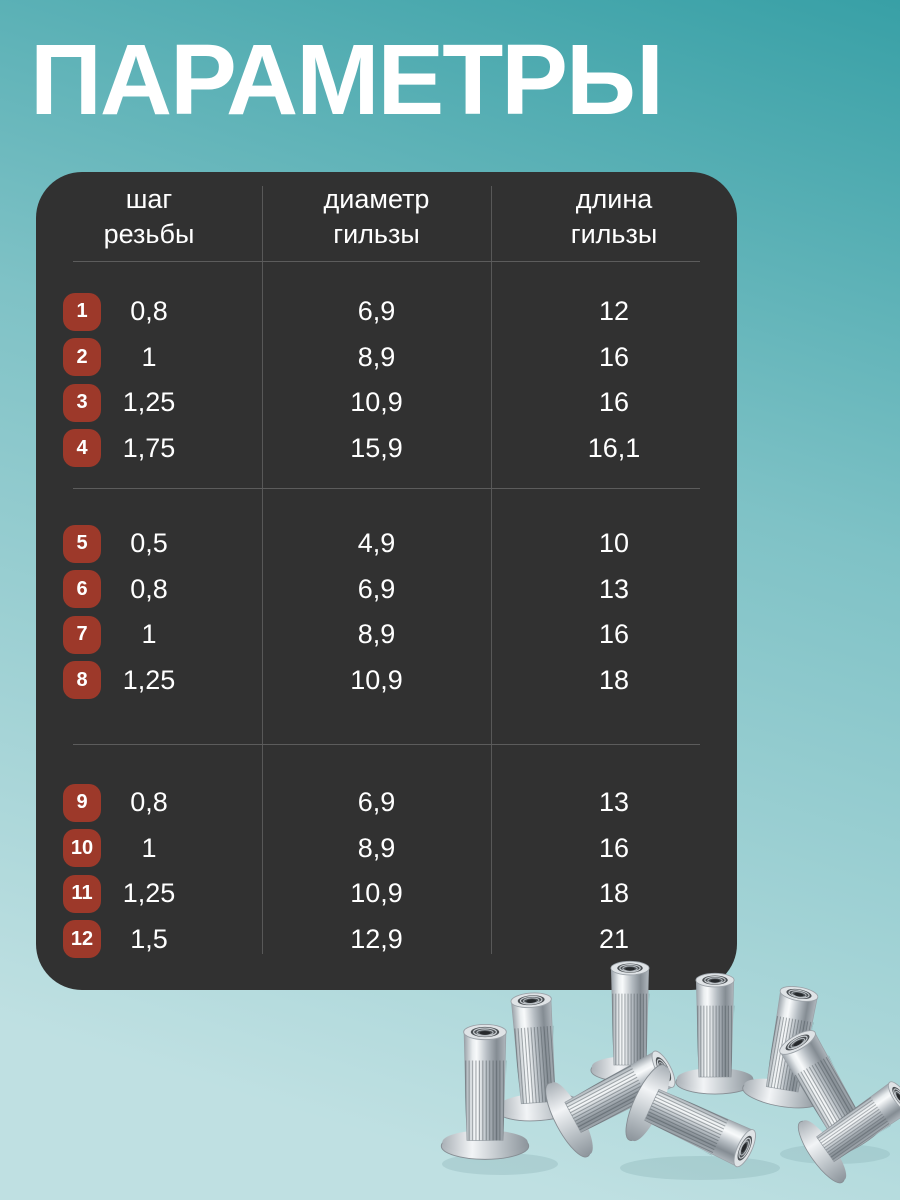 The image size is (900, 1200). I want to click on row-number-badge: 5, so click(82, 543).